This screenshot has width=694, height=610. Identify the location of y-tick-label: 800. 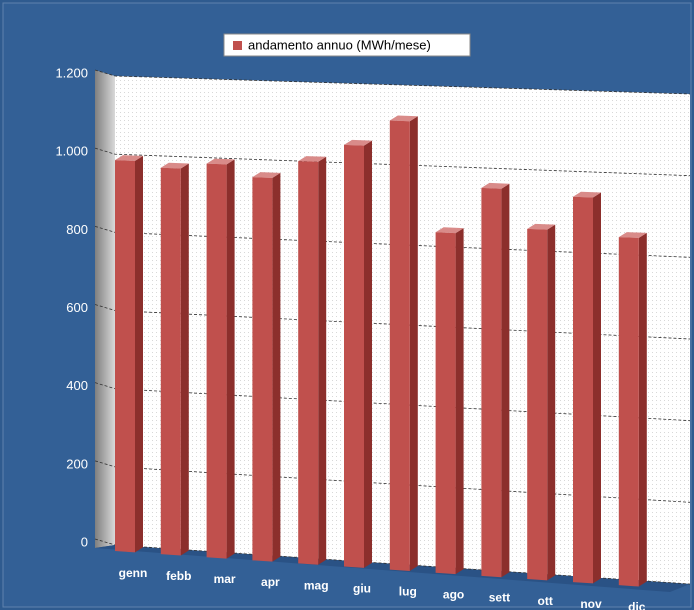
(77, 229).